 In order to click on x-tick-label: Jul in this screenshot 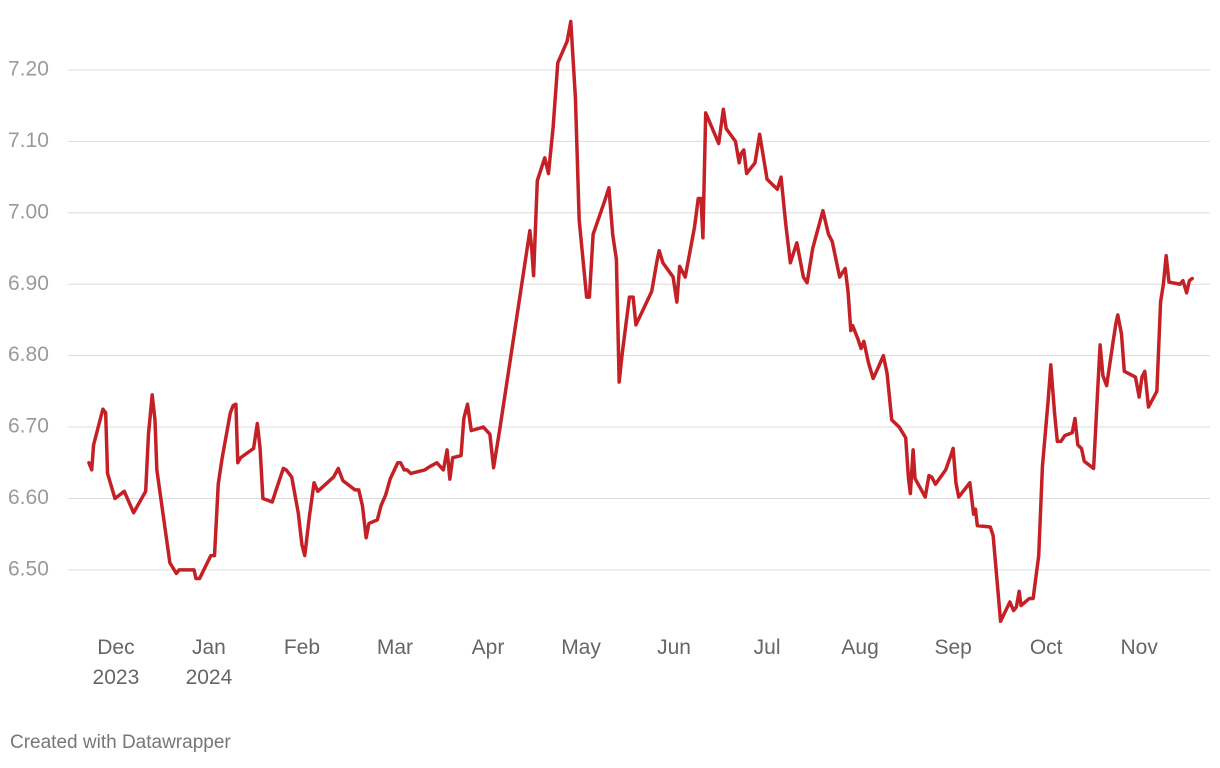, I will do `click(767, 647)`.